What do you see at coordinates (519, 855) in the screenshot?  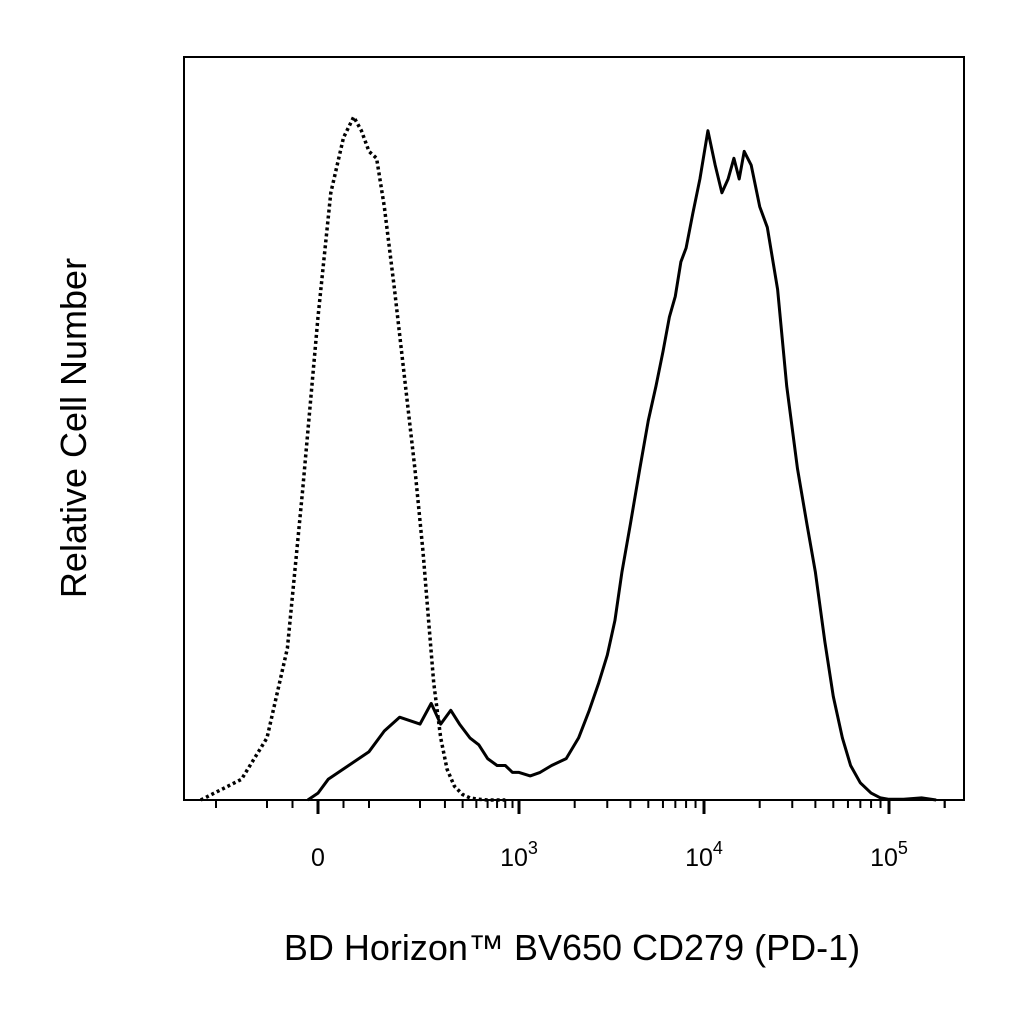 I see `x-tick-label-1: 10³` at bounding box center [519, 855].